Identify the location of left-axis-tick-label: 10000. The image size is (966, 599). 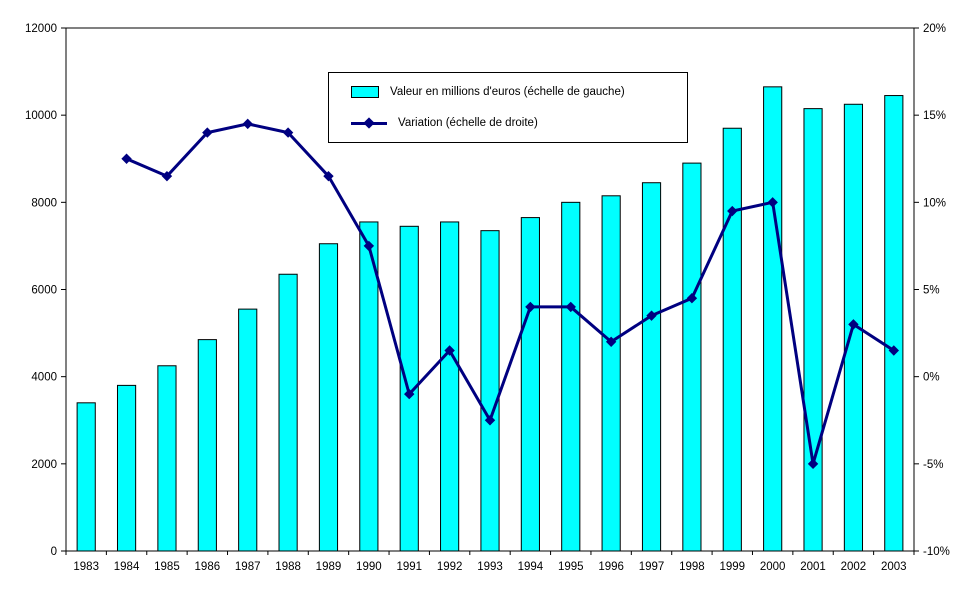
(41, 116).